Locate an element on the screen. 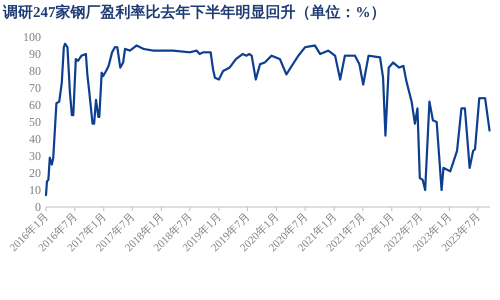  chart-title: 调研247家钢厂盈利率比去年下半年明显回升（单位：%） is located at coordinates (194, 12).